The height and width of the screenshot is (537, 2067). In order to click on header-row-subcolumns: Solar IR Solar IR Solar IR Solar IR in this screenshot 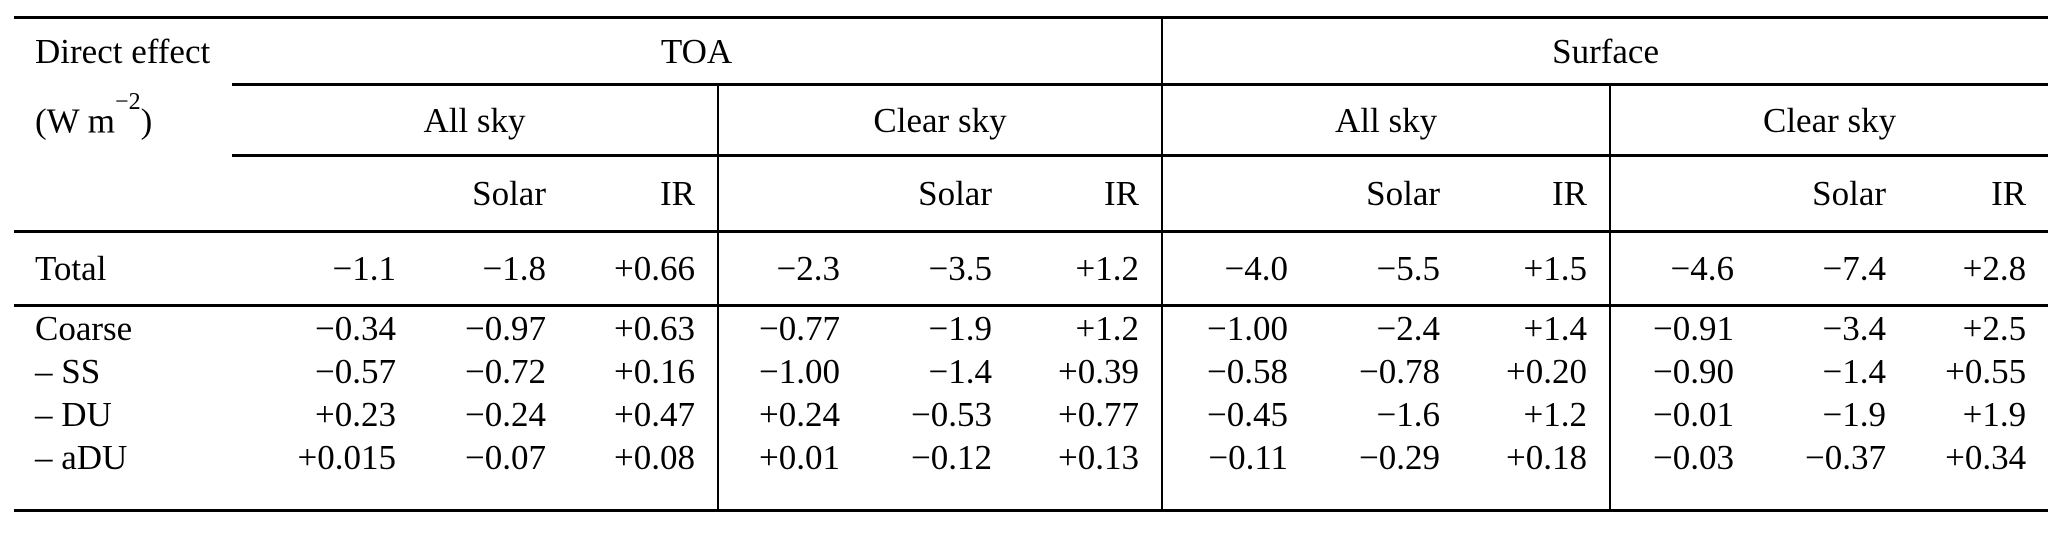, I will do `click(1031, 194)`.